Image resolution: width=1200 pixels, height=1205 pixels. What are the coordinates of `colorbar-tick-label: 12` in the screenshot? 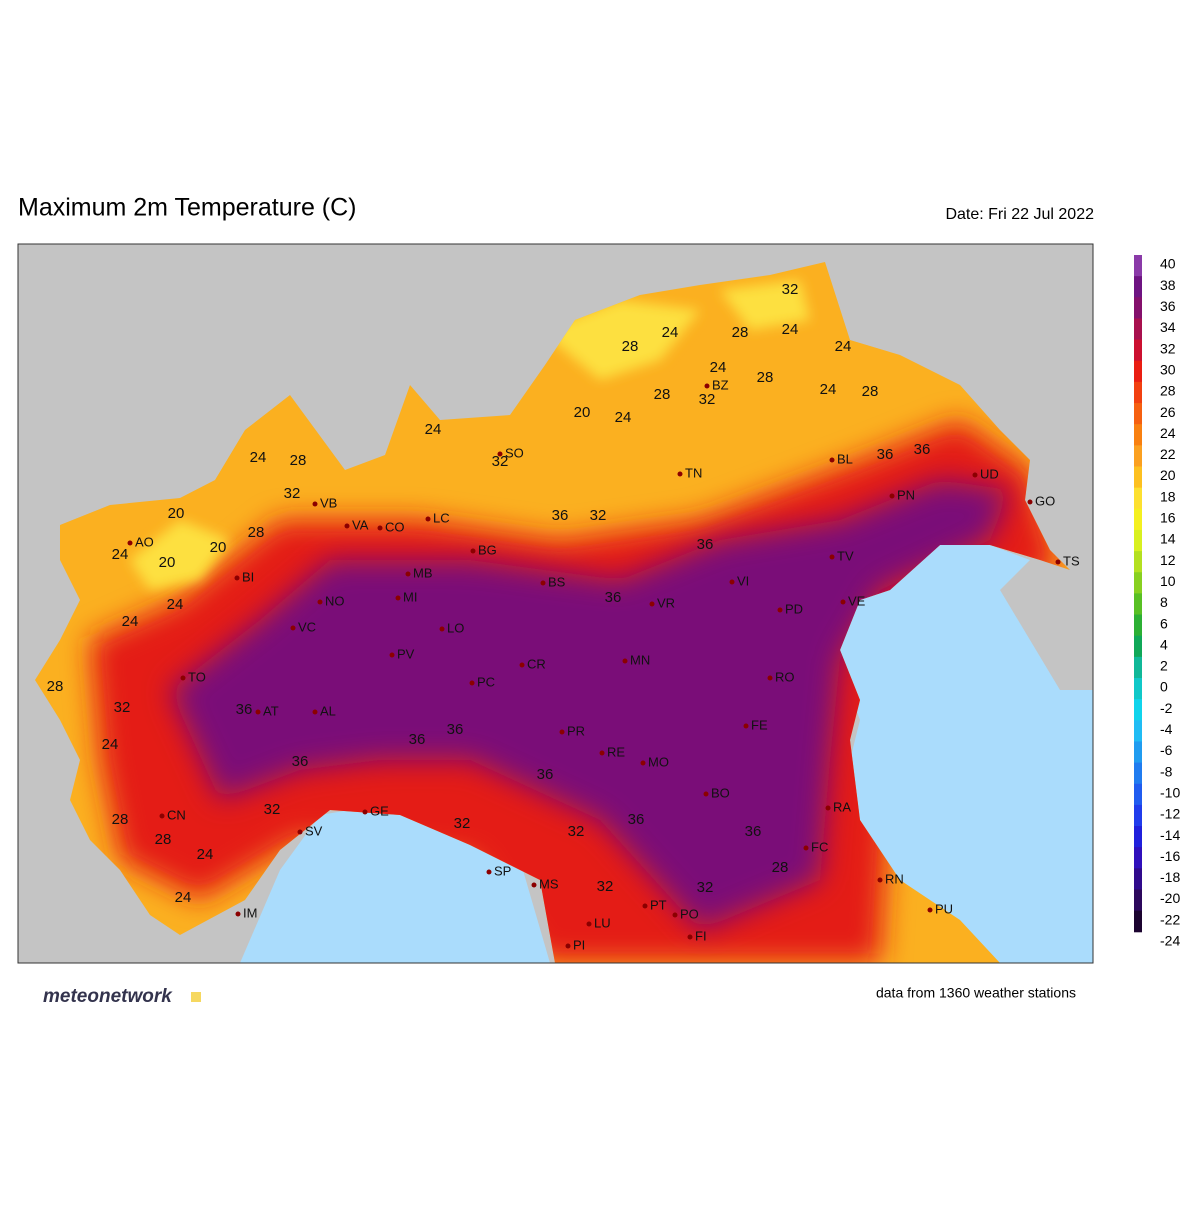 It's located at (1168, 560).